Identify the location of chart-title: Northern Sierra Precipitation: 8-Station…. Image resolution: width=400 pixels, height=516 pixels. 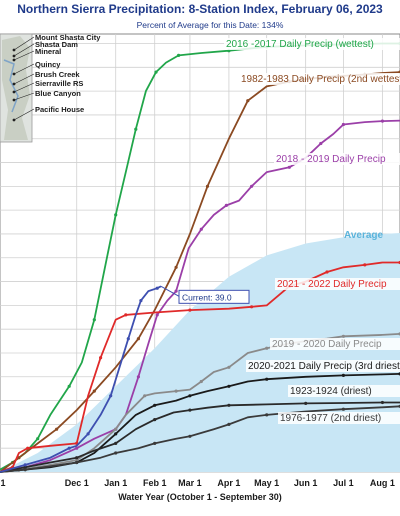
(200, 9).